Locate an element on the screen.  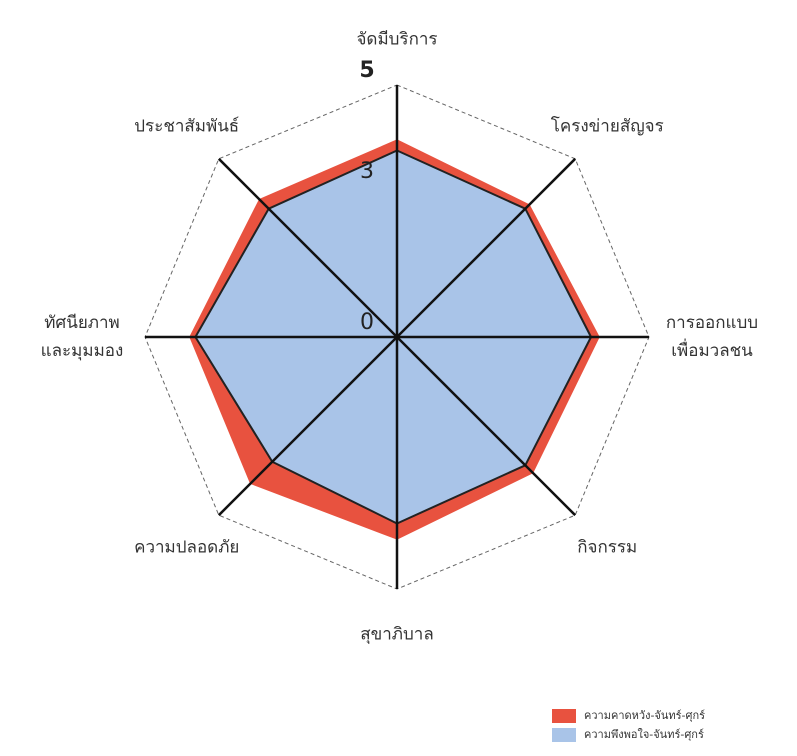
axis-label: การออกแบบเพื่อมวลชน is located at coordinates (712, 337).